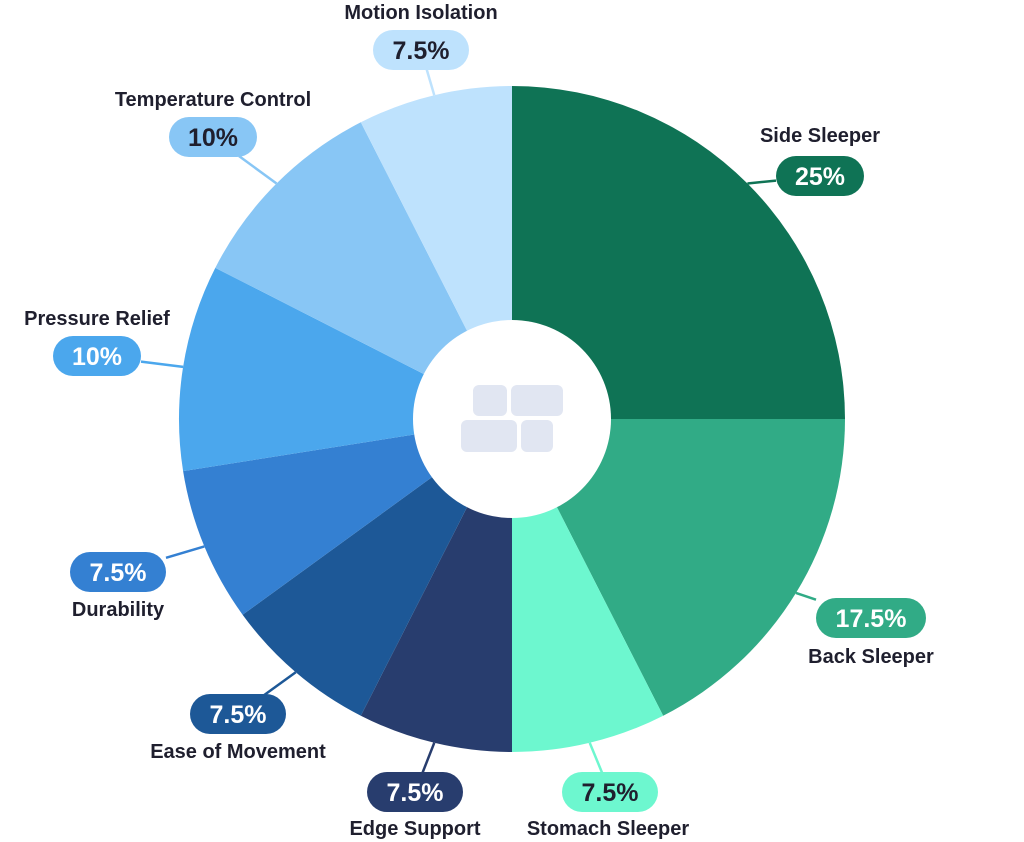 This screenshot has height=842, width=1024. I want to click on pie-slice-temperature-control, so click(363, 270).